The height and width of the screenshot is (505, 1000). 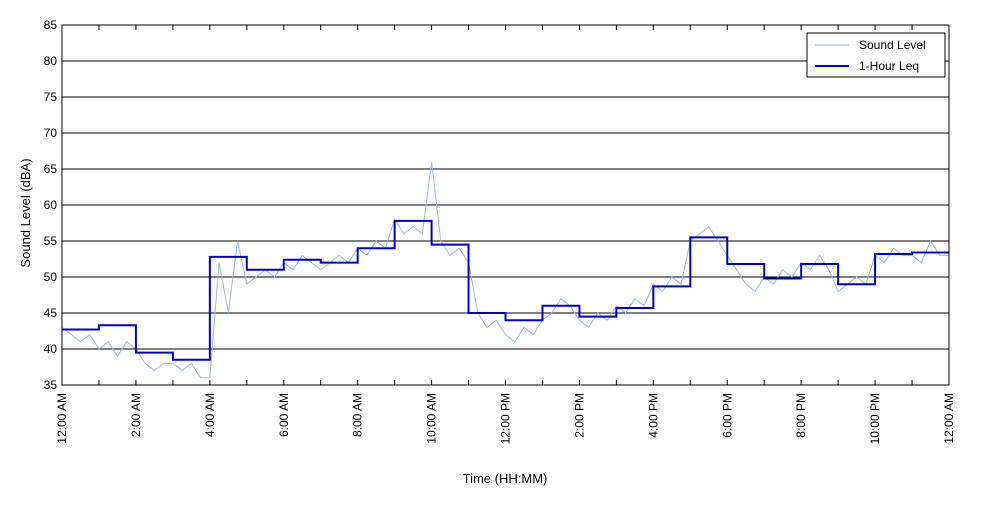 I want to click on y-tick-label: 65, so click(x=51, y=169).